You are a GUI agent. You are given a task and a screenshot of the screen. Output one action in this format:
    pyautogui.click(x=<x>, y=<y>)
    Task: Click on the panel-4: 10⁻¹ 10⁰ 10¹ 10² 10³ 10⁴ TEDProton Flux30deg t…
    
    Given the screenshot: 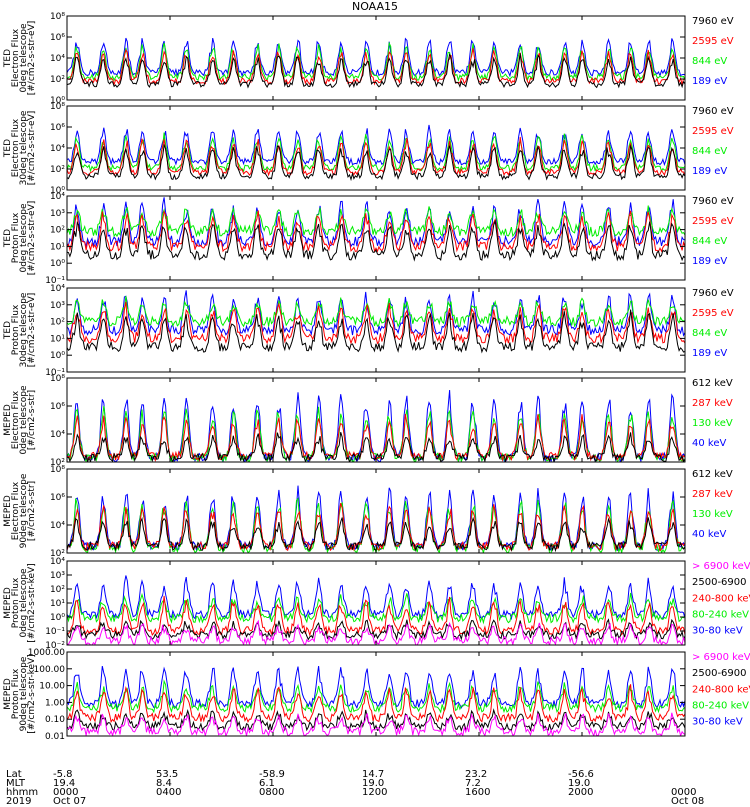 What is the action you would take?
    pyautogui.click(x=368, y=331)
    